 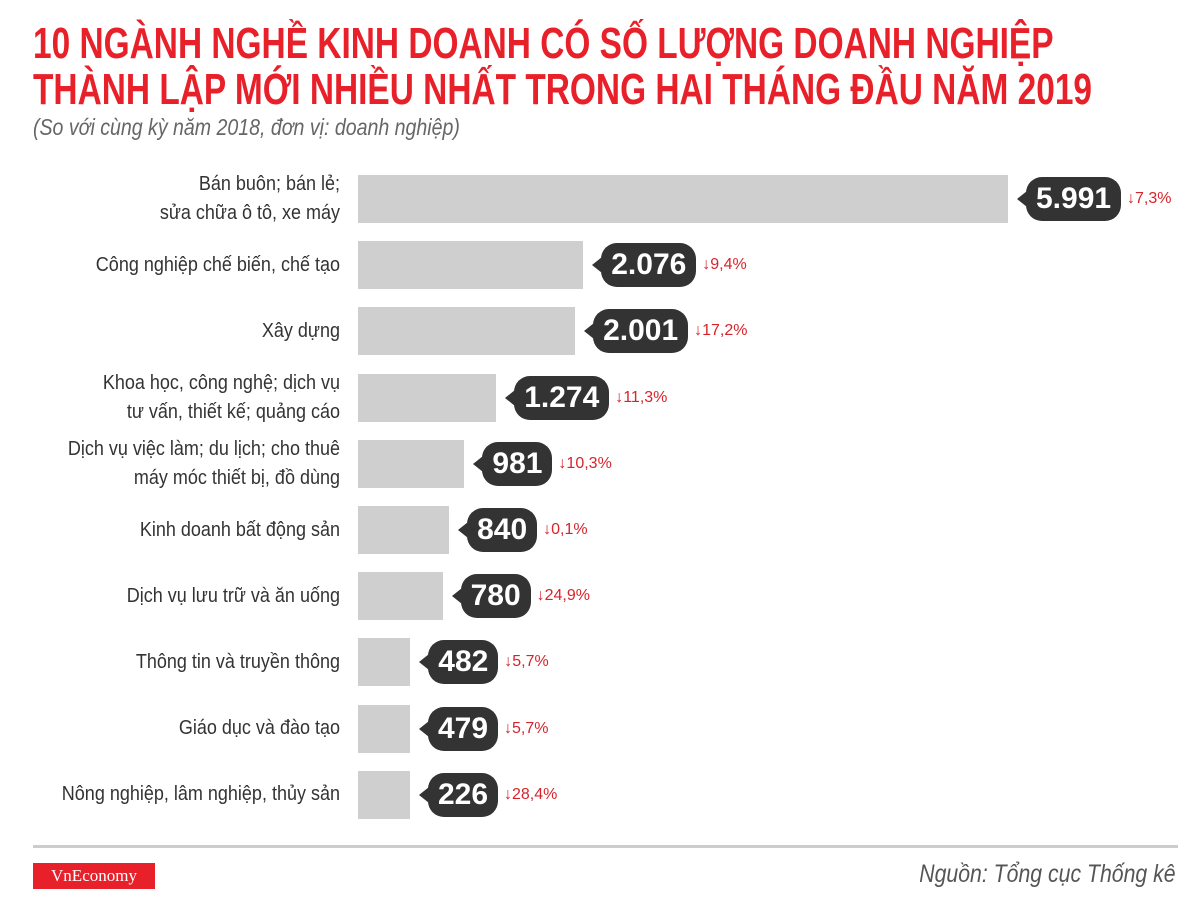 I want to click on change-label: ↓17,2%, so click(x=721, y=331).